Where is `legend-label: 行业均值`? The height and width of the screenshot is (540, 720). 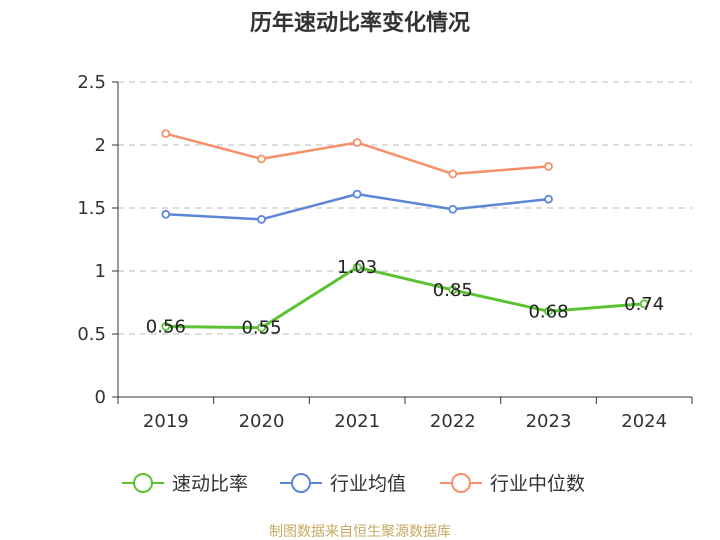
legend-label: 行业均值 is located at coordinates (368, 484).